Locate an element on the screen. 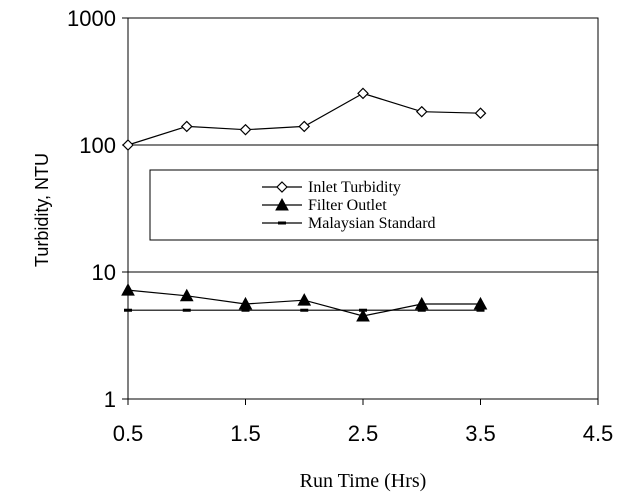  x-tick-label: 4.5 is located at coordinates (598, 433).